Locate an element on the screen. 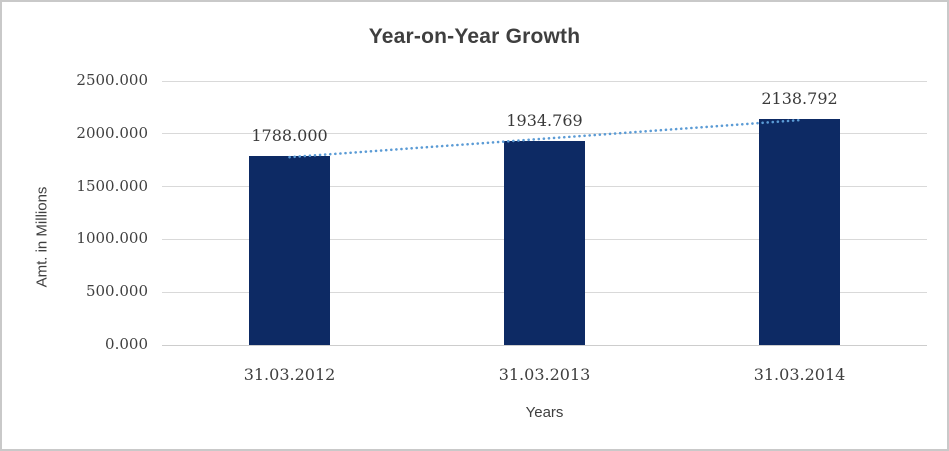  bar-31.03.2012 is located at coordinates (289, 250).